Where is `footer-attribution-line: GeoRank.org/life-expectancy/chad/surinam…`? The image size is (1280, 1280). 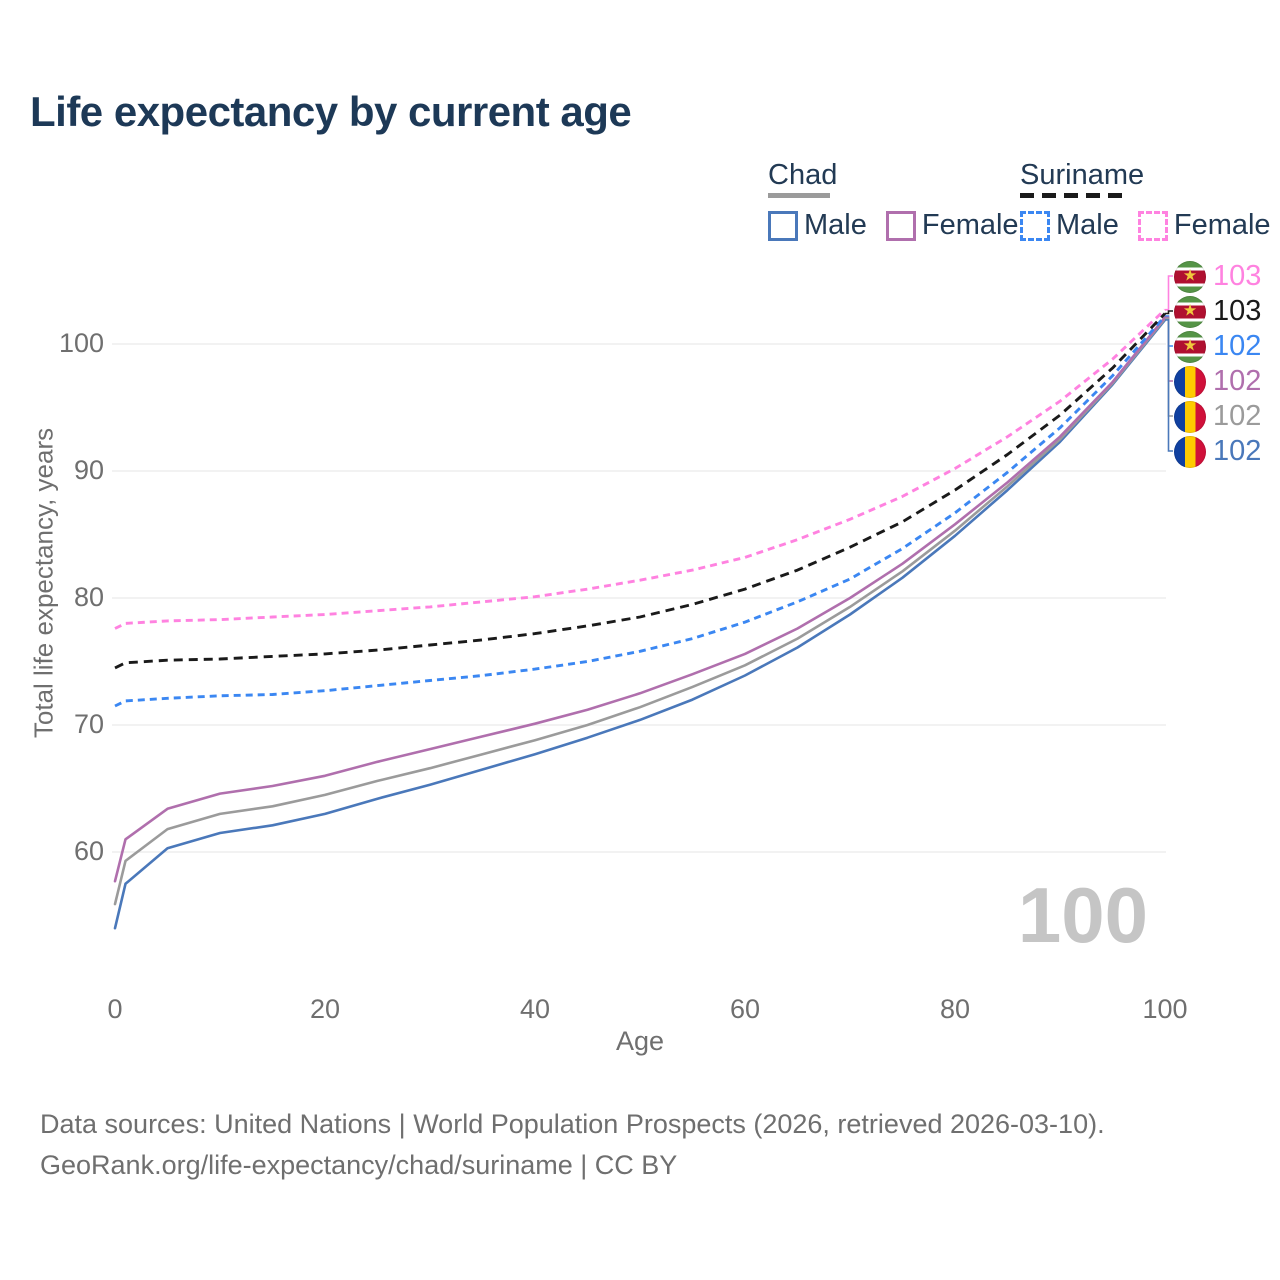
footer-attribution-line: GeoRank.org/life-expectancy/chad/surinam… is located at coordinates (359, 1165).